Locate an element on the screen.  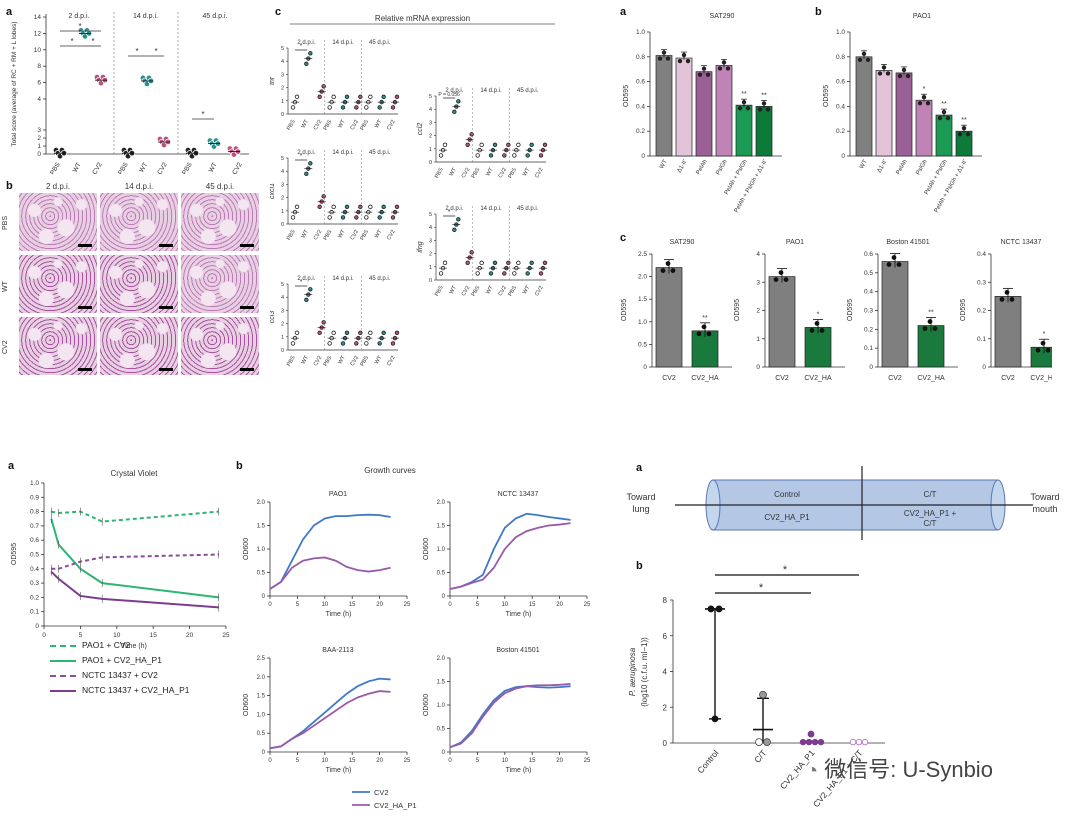
y-axis-label: OD595 is located at coordinates (963, 310).